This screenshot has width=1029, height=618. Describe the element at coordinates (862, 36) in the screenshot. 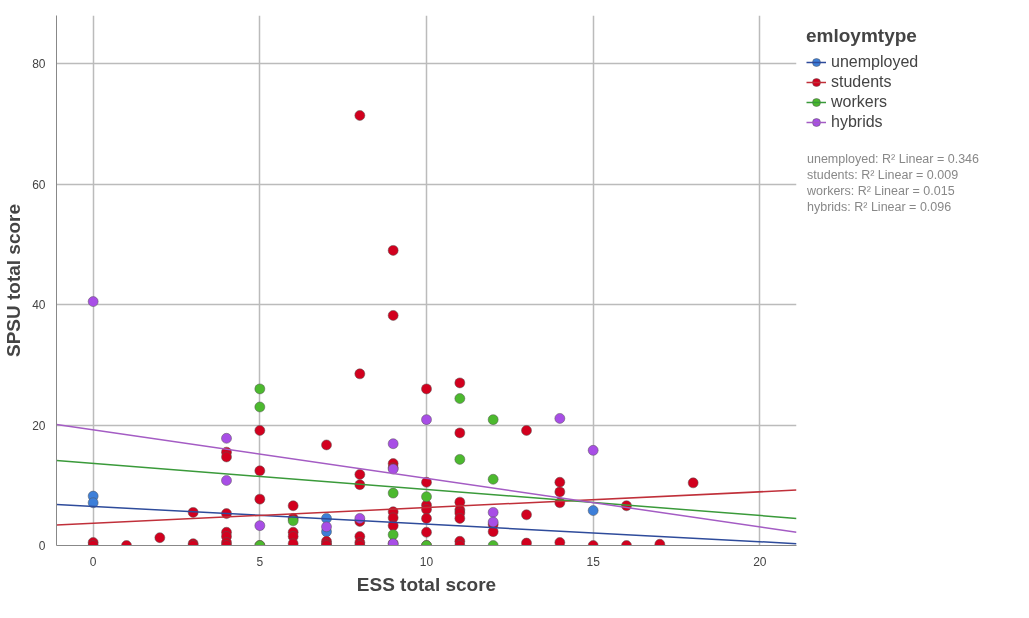

I see `legend-title: emloymtype` at that location.